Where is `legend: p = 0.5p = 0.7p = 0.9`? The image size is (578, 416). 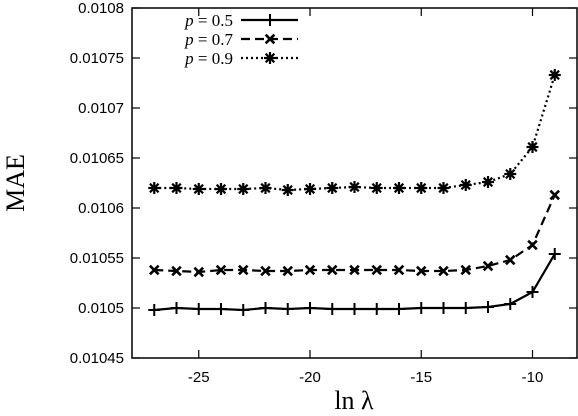
legend: p = 0.5p = 0.7p = 0.9 is located at coordinates (241, 39).